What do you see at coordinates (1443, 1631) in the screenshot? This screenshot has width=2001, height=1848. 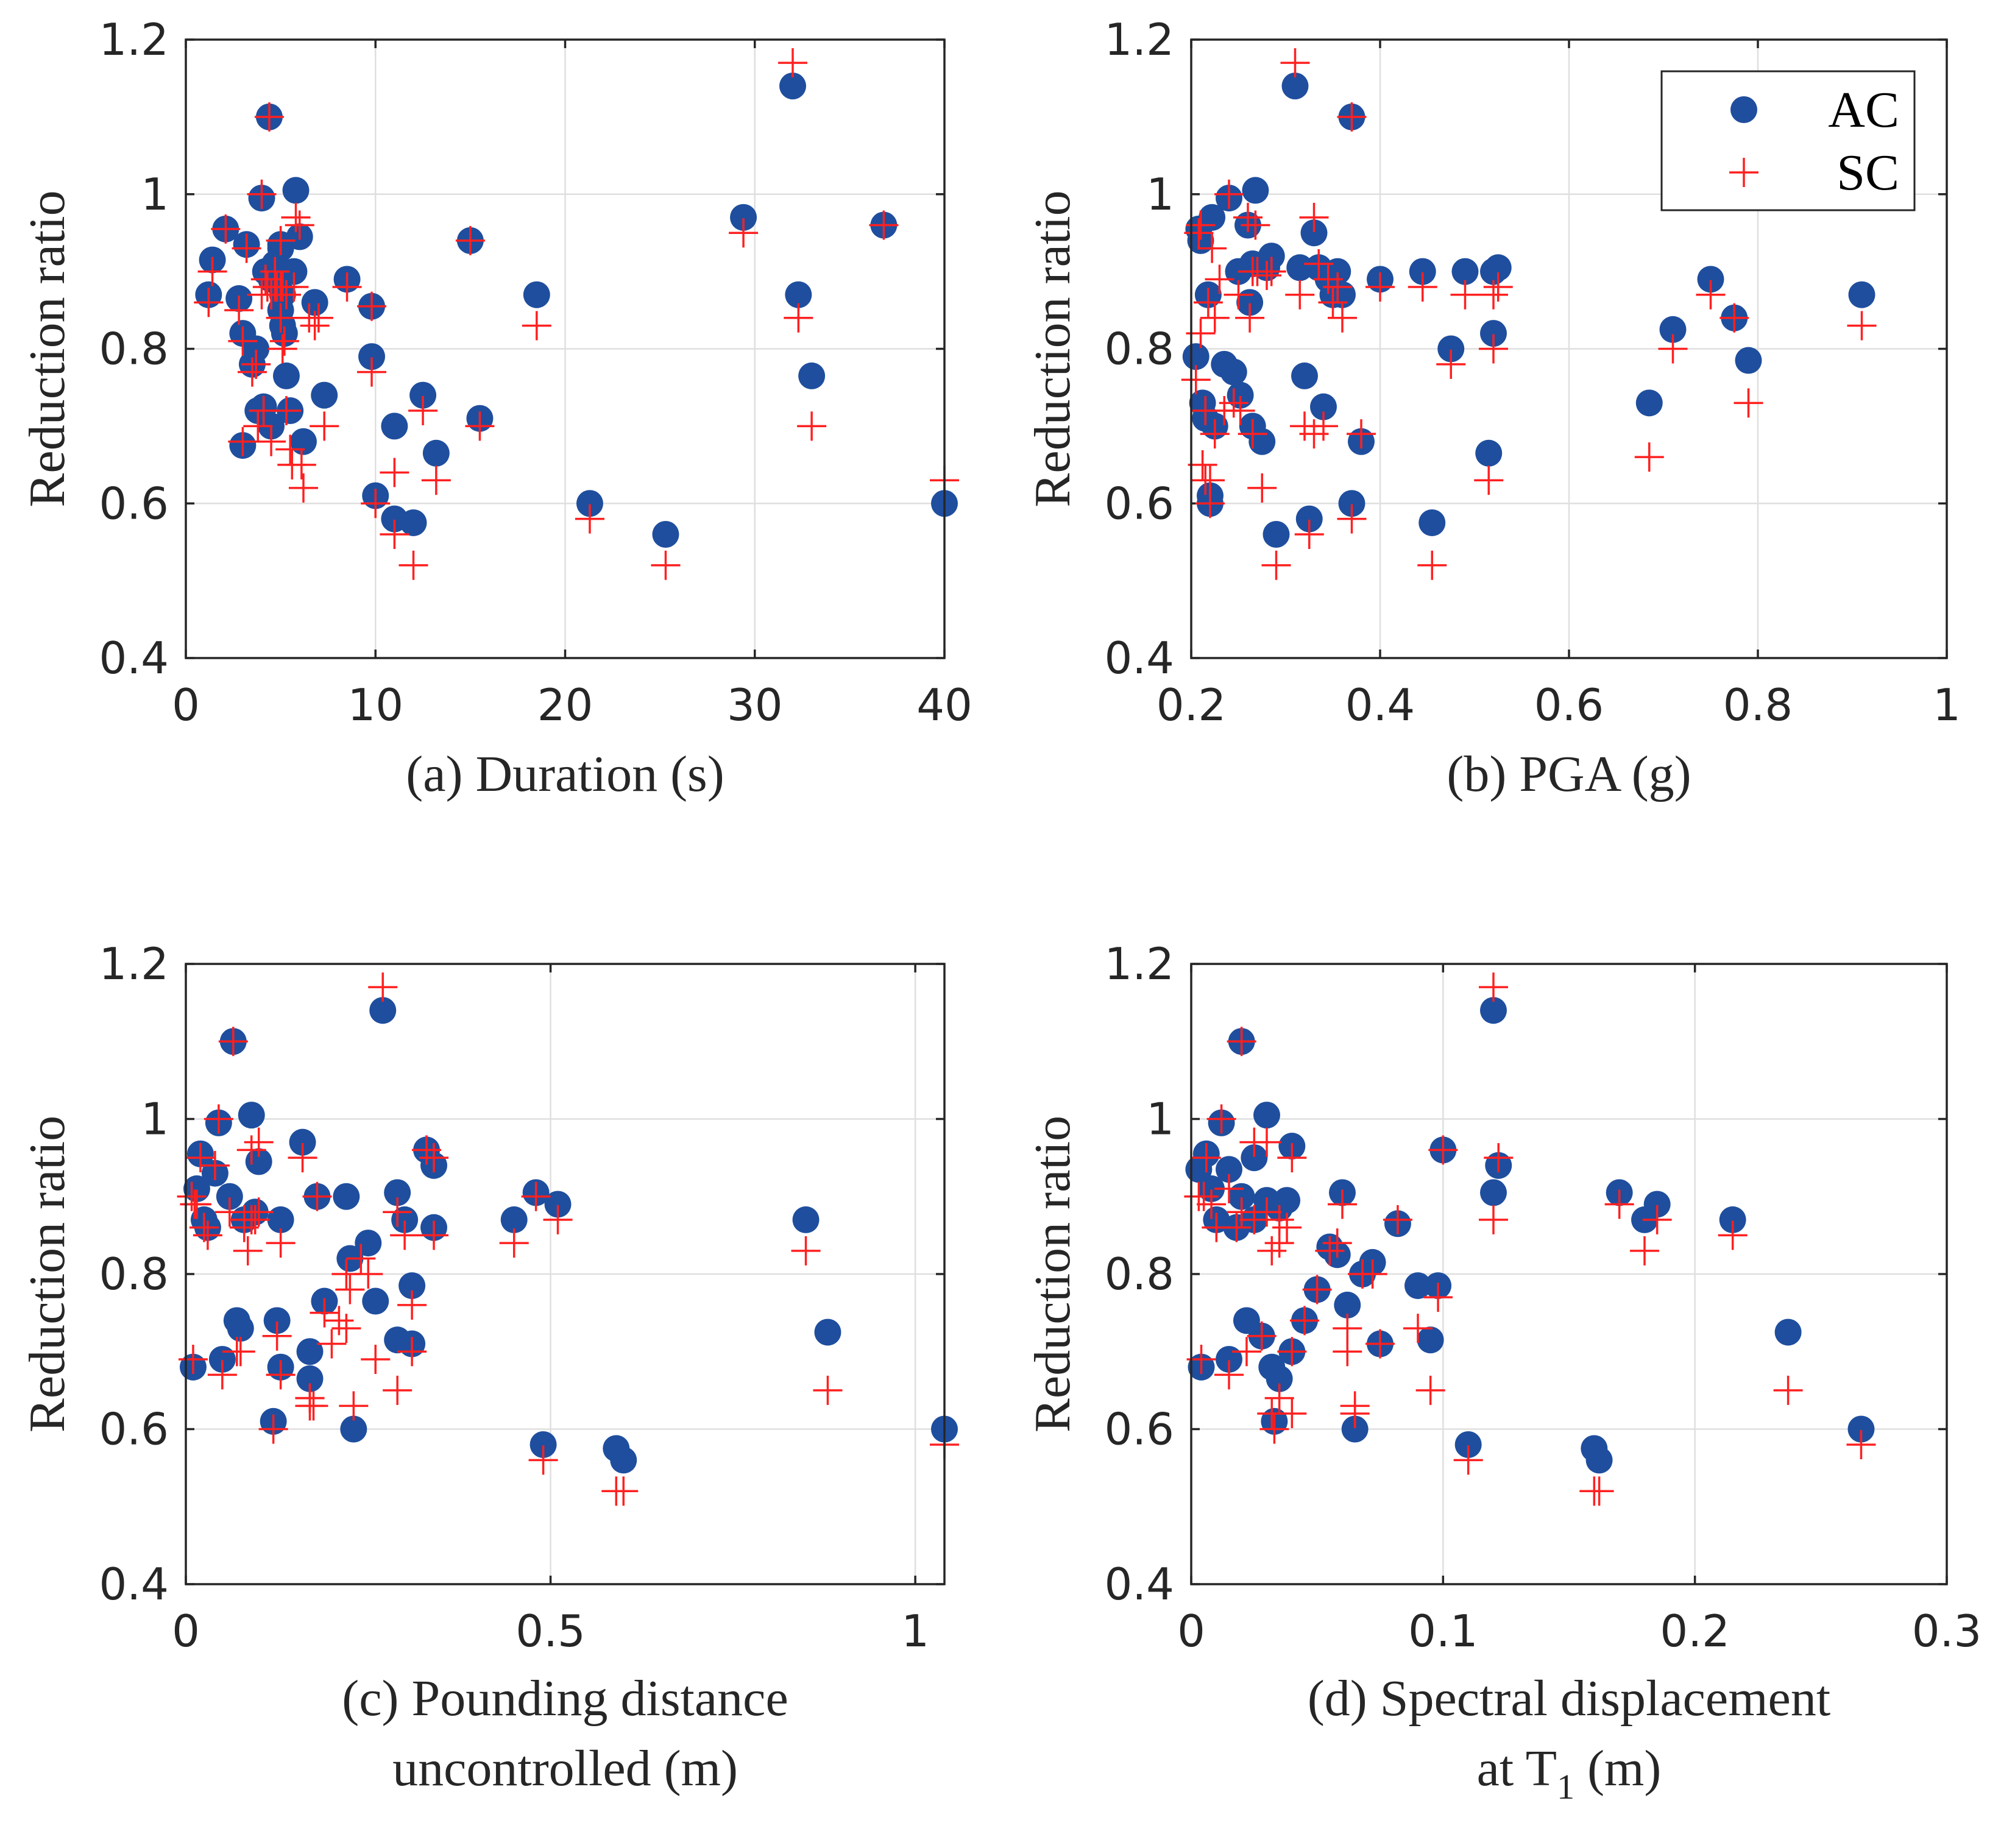 I see `x-tick-label: 0.1` at bounding box center [1443, 1631].